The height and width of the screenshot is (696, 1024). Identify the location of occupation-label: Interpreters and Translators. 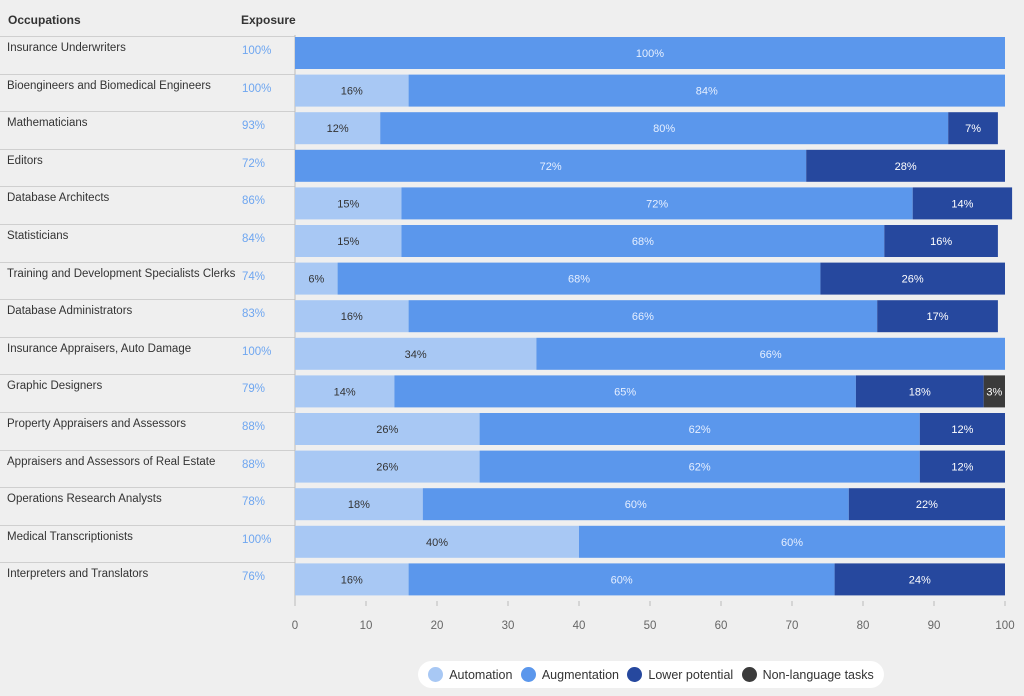
(78, 574).